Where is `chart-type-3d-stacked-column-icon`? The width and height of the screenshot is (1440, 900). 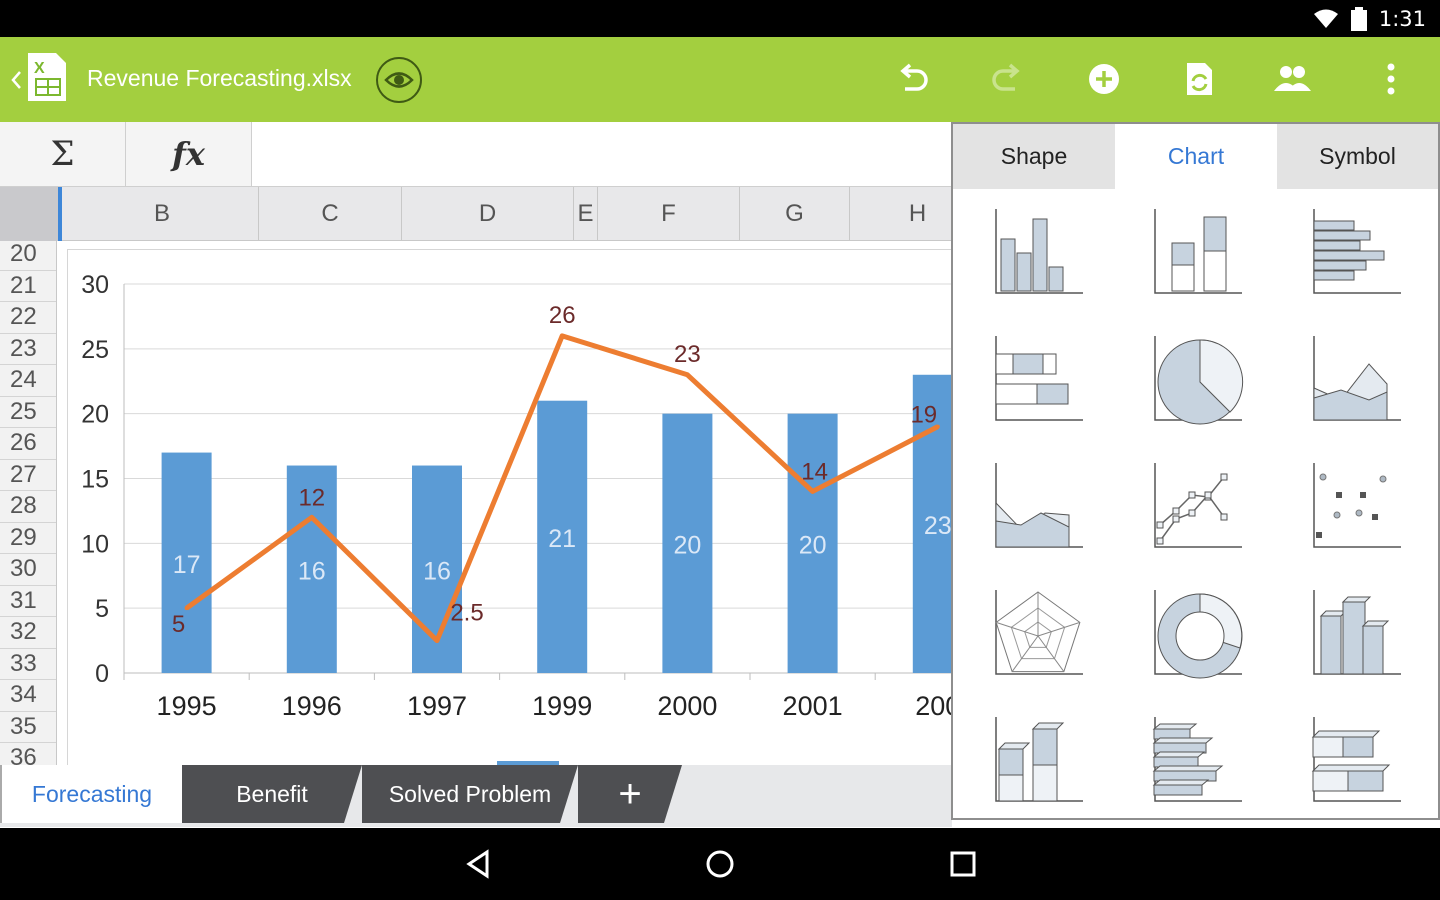 chart-type-3d-stacked-column-icon is located at coordinates (1038, 763).